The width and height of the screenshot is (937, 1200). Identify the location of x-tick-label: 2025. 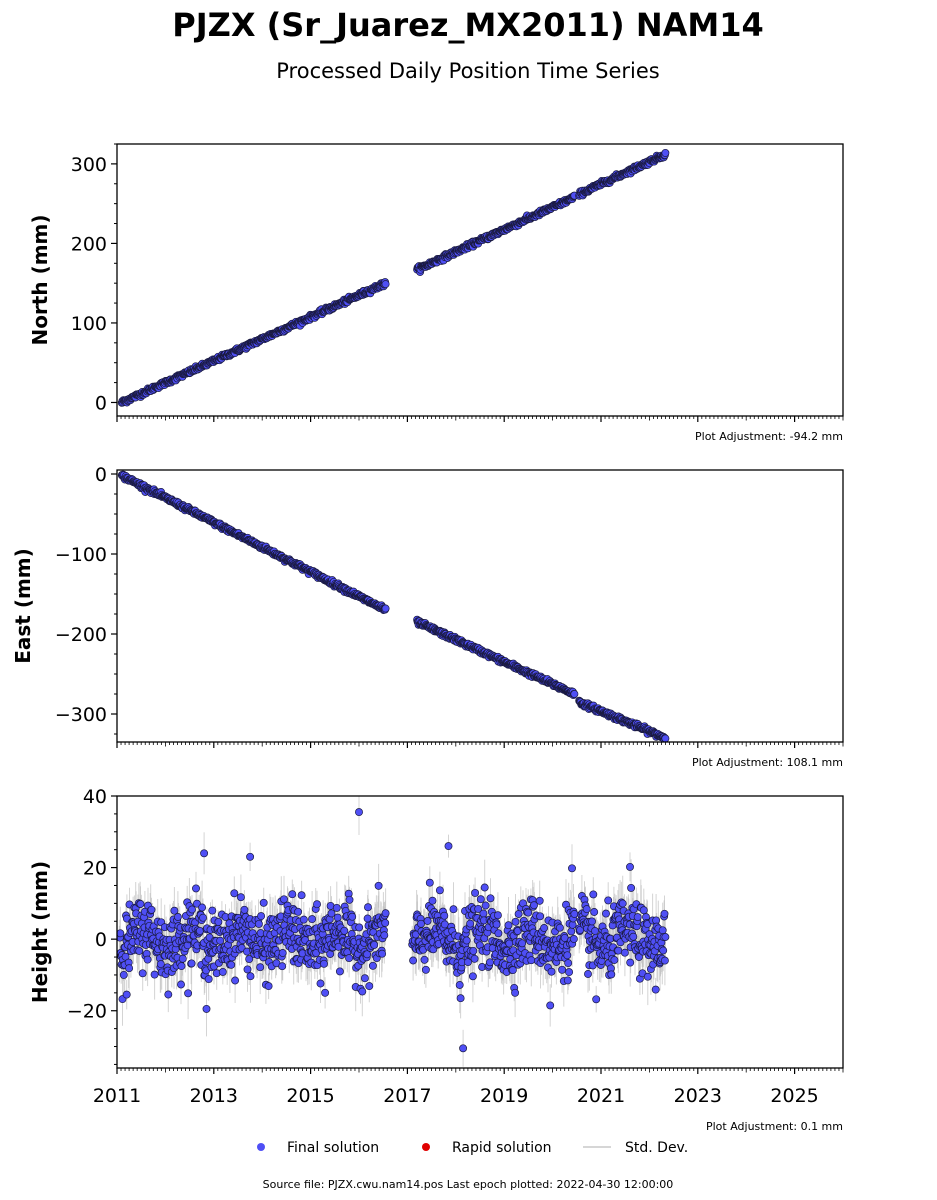
(794, 1096).